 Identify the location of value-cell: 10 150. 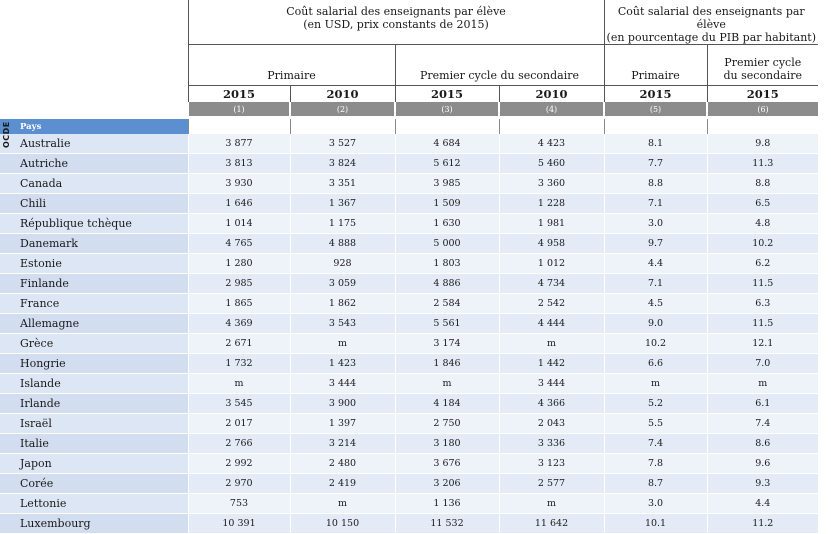
(342, 523).